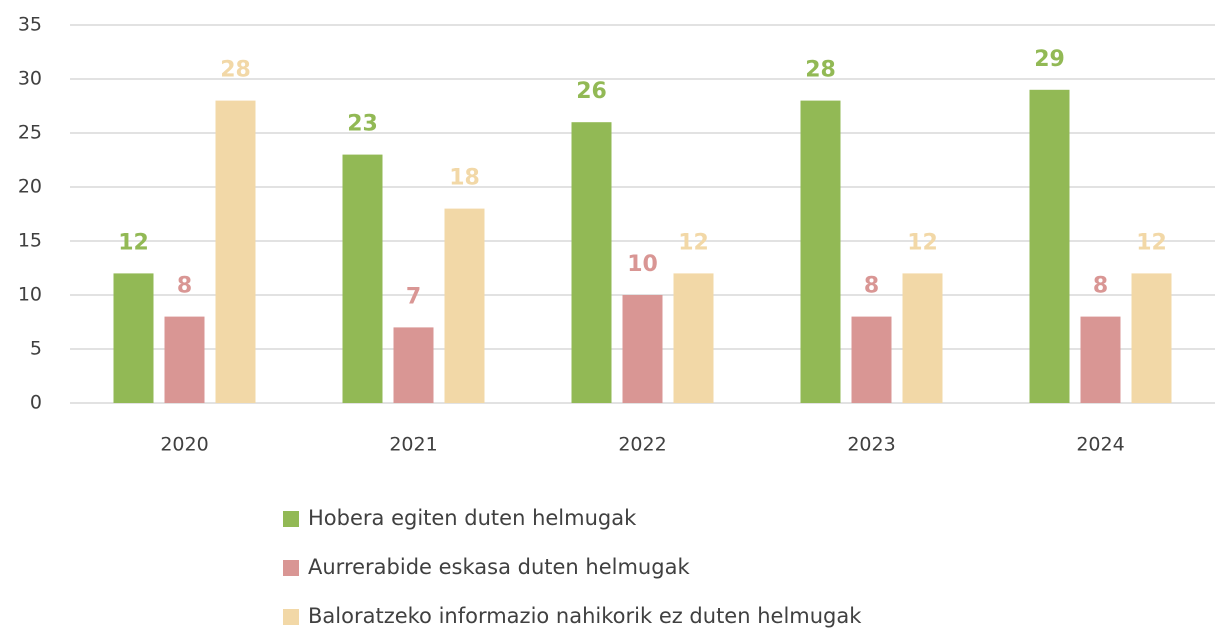  I want to click on value-label: 7, so click(413, 296).